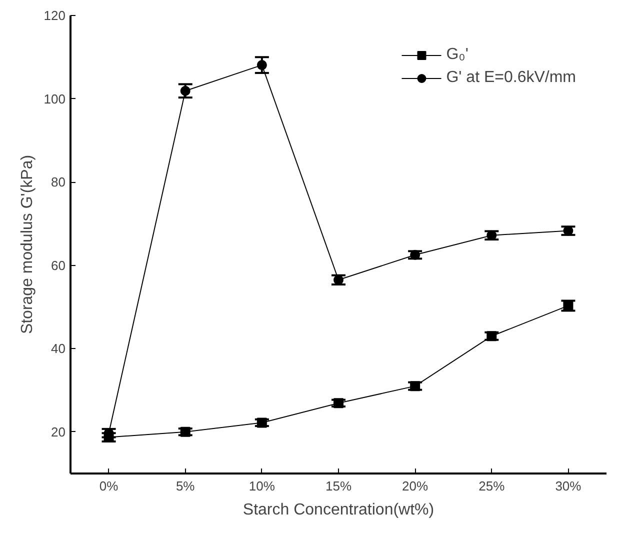 The height and width of the screenshot is (533, 626). Describe the element at coordinates (492, 486) in the screenshot. I see `x-tick-label: 25%` at that location.